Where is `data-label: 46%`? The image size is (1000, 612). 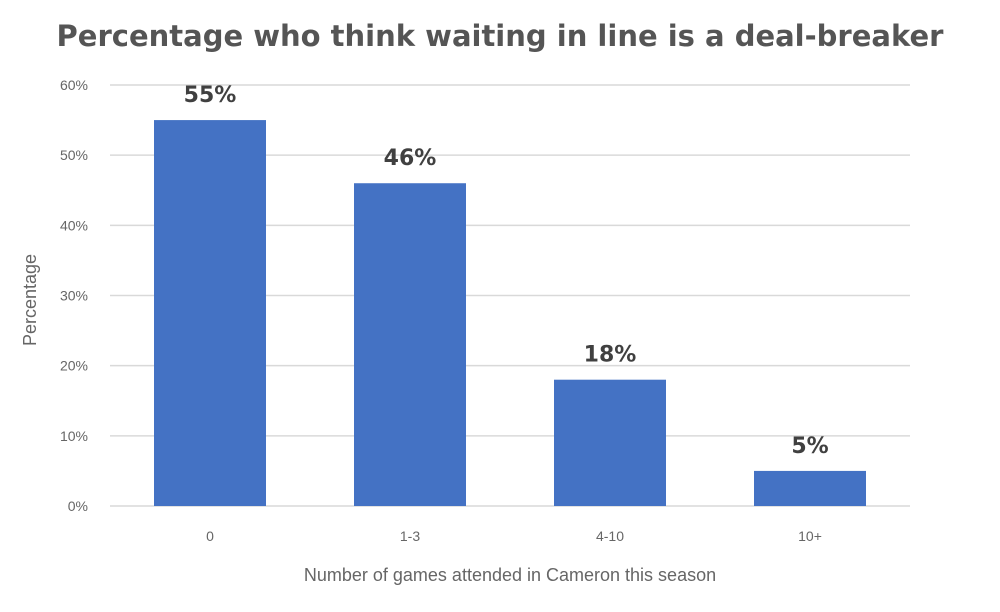 data-label: 46% is located at coordinates (410, 158).